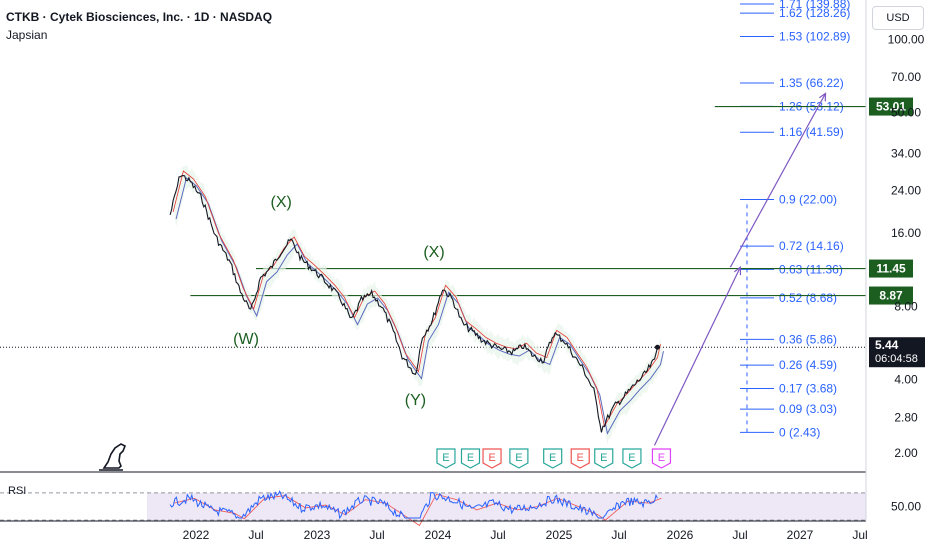  I want to click on rsi-label: RSI, so click(17, 491).